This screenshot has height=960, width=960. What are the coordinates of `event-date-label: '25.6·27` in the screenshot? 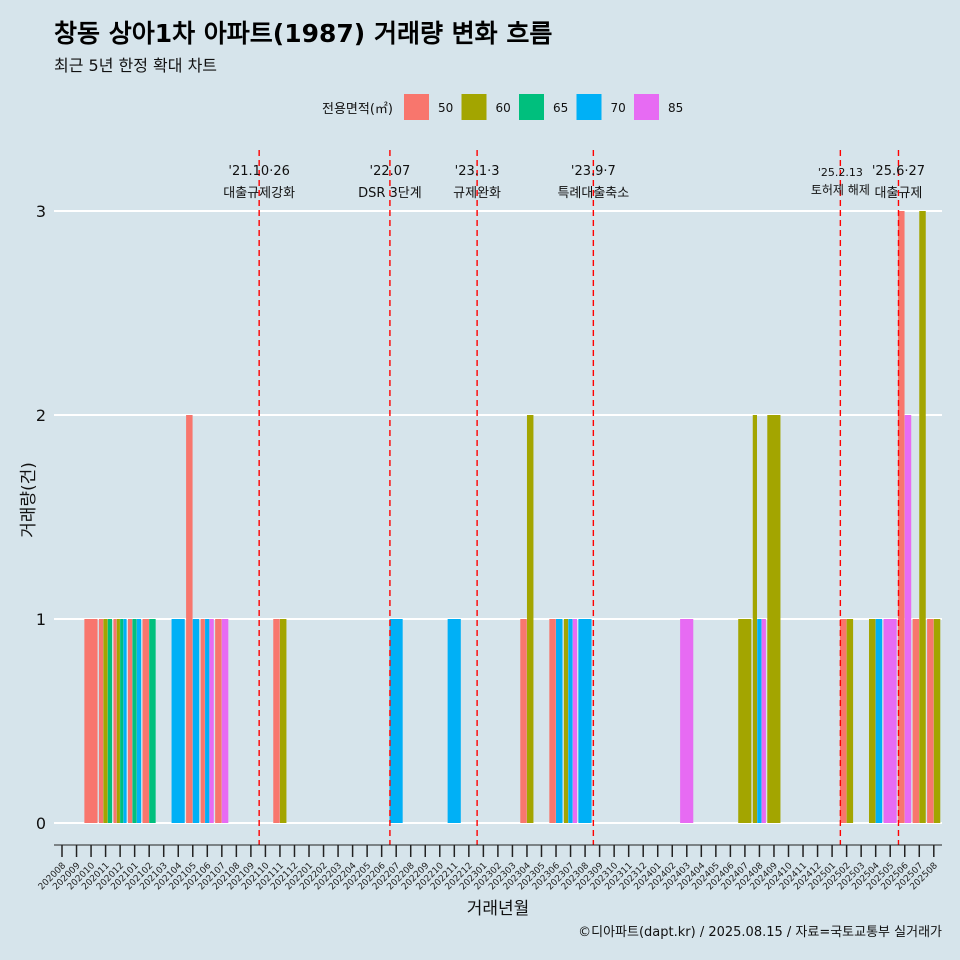 It's located at (898, 171).